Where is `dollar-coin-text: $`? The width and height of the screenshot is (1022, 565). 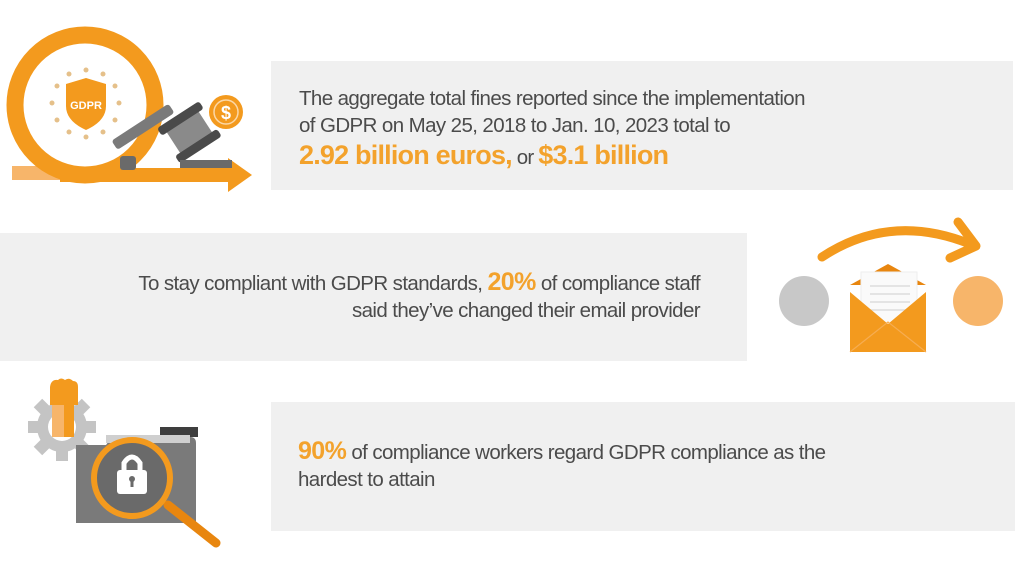 dollar-coin-text: $ is located at coordinates (226, 113).